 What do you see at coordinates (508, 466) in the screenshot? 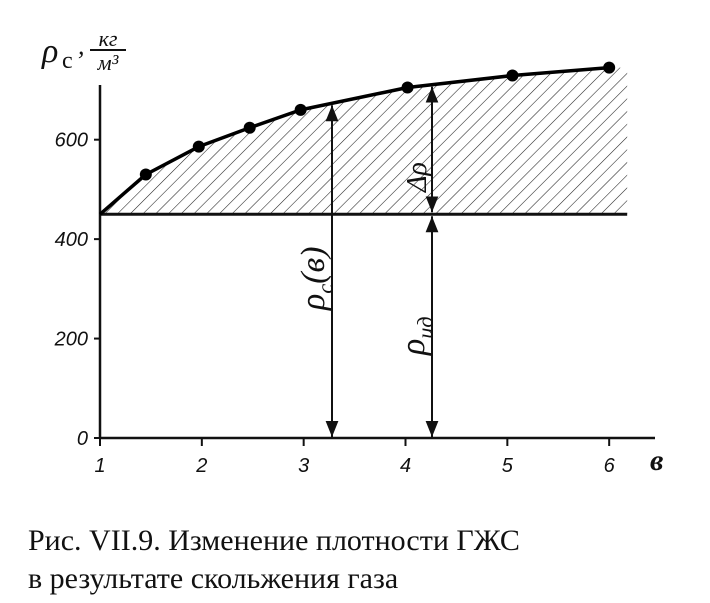
I see `x-tick-label: 5` at bounding box center [508, 466].